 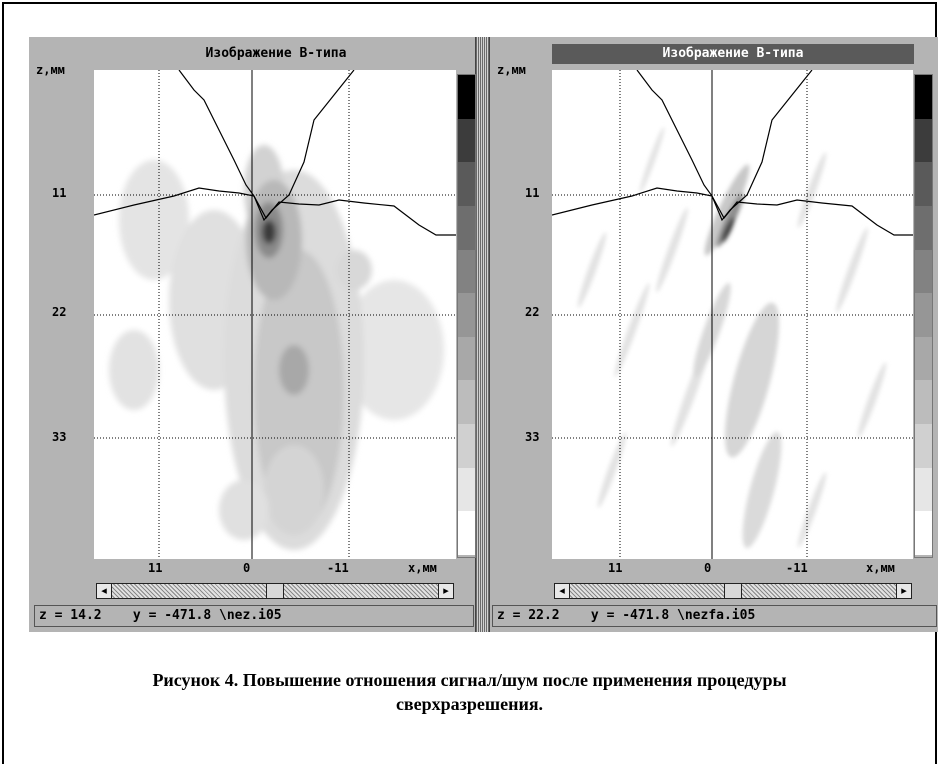 I want to click on right-colorbar, so click(x=923, y=316).